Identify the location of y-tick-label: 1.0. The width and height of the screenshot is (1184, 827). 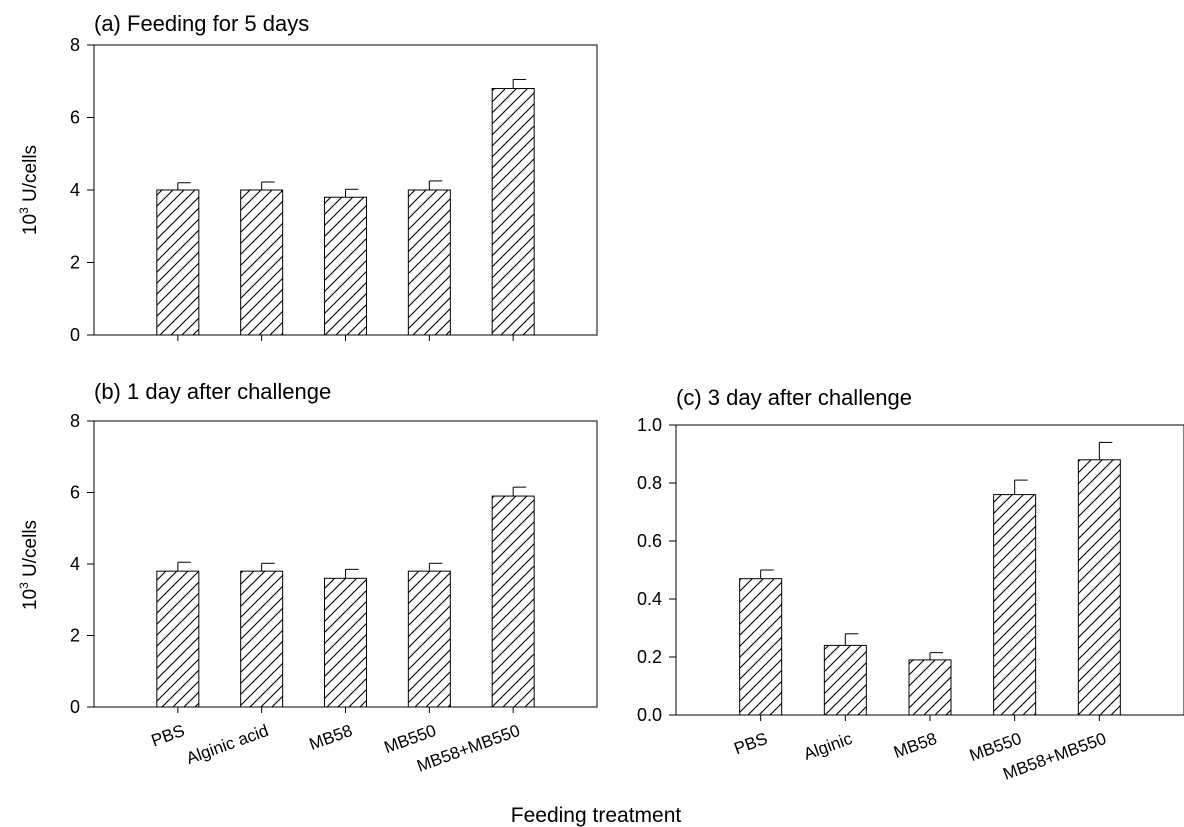
(649, 425).